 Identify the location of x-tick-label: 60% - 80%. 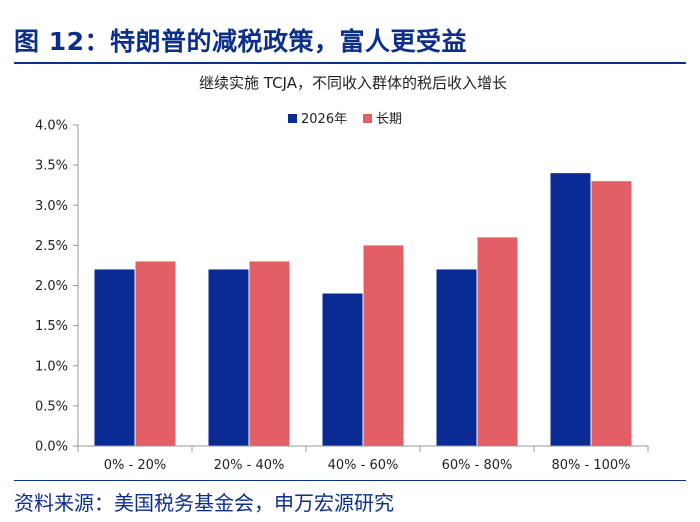
(477, 465).